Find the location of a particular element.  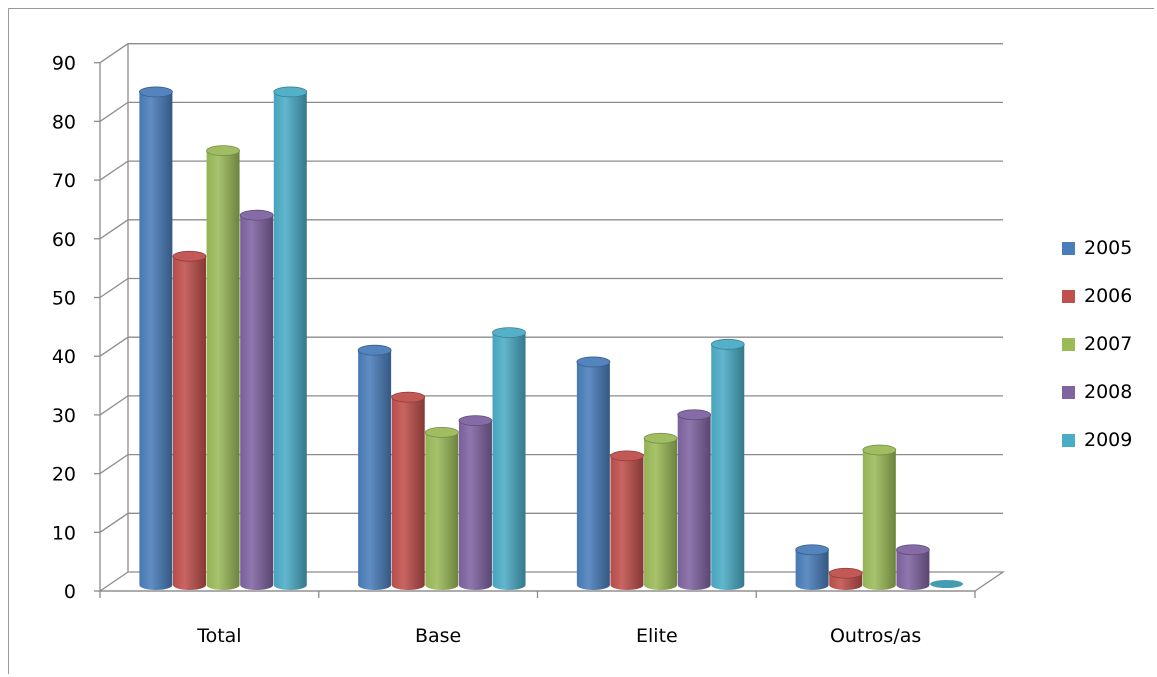

legend-item: 2007 is located at coordinates (1097, 344).